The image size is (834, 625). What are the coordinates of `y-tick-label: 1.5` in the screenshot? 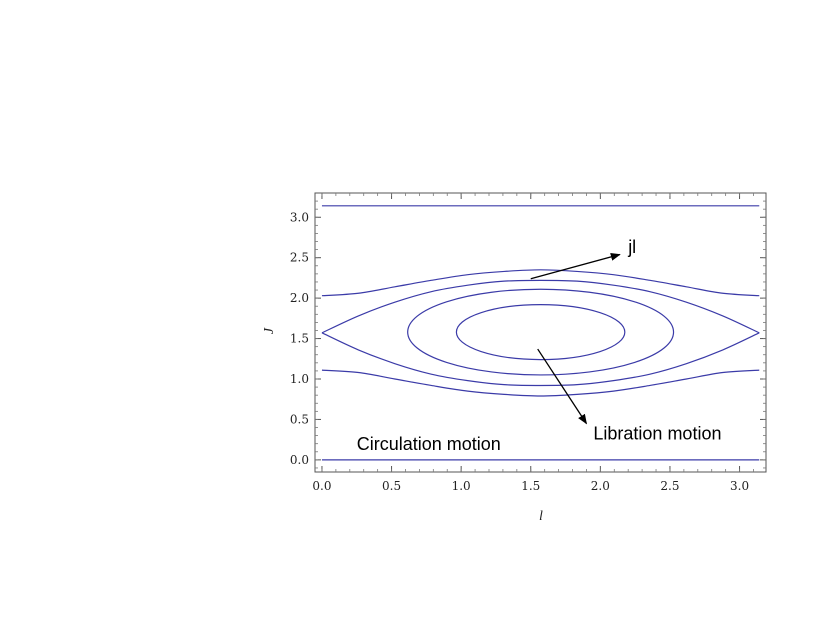 It's located at (299, 339).